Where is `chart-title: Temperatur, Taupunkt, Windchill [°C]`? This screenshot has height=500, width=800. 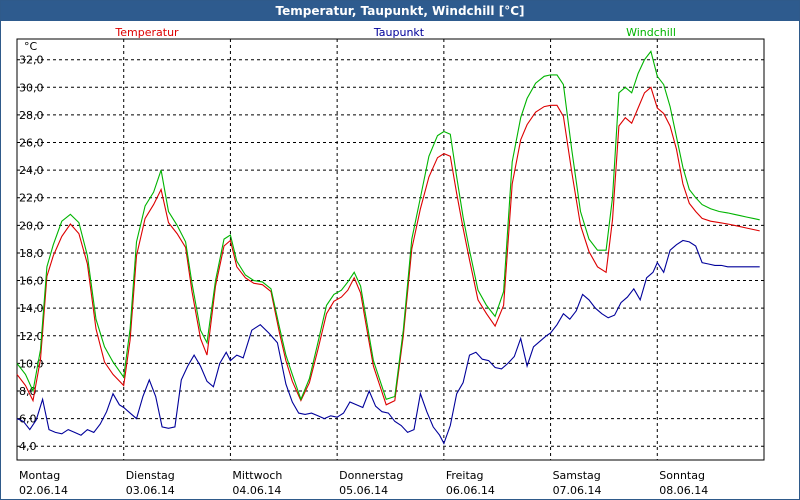 chart-title: Temperatur, Taupunkt, Windchill [°C] is located at coordinates (400, 11).